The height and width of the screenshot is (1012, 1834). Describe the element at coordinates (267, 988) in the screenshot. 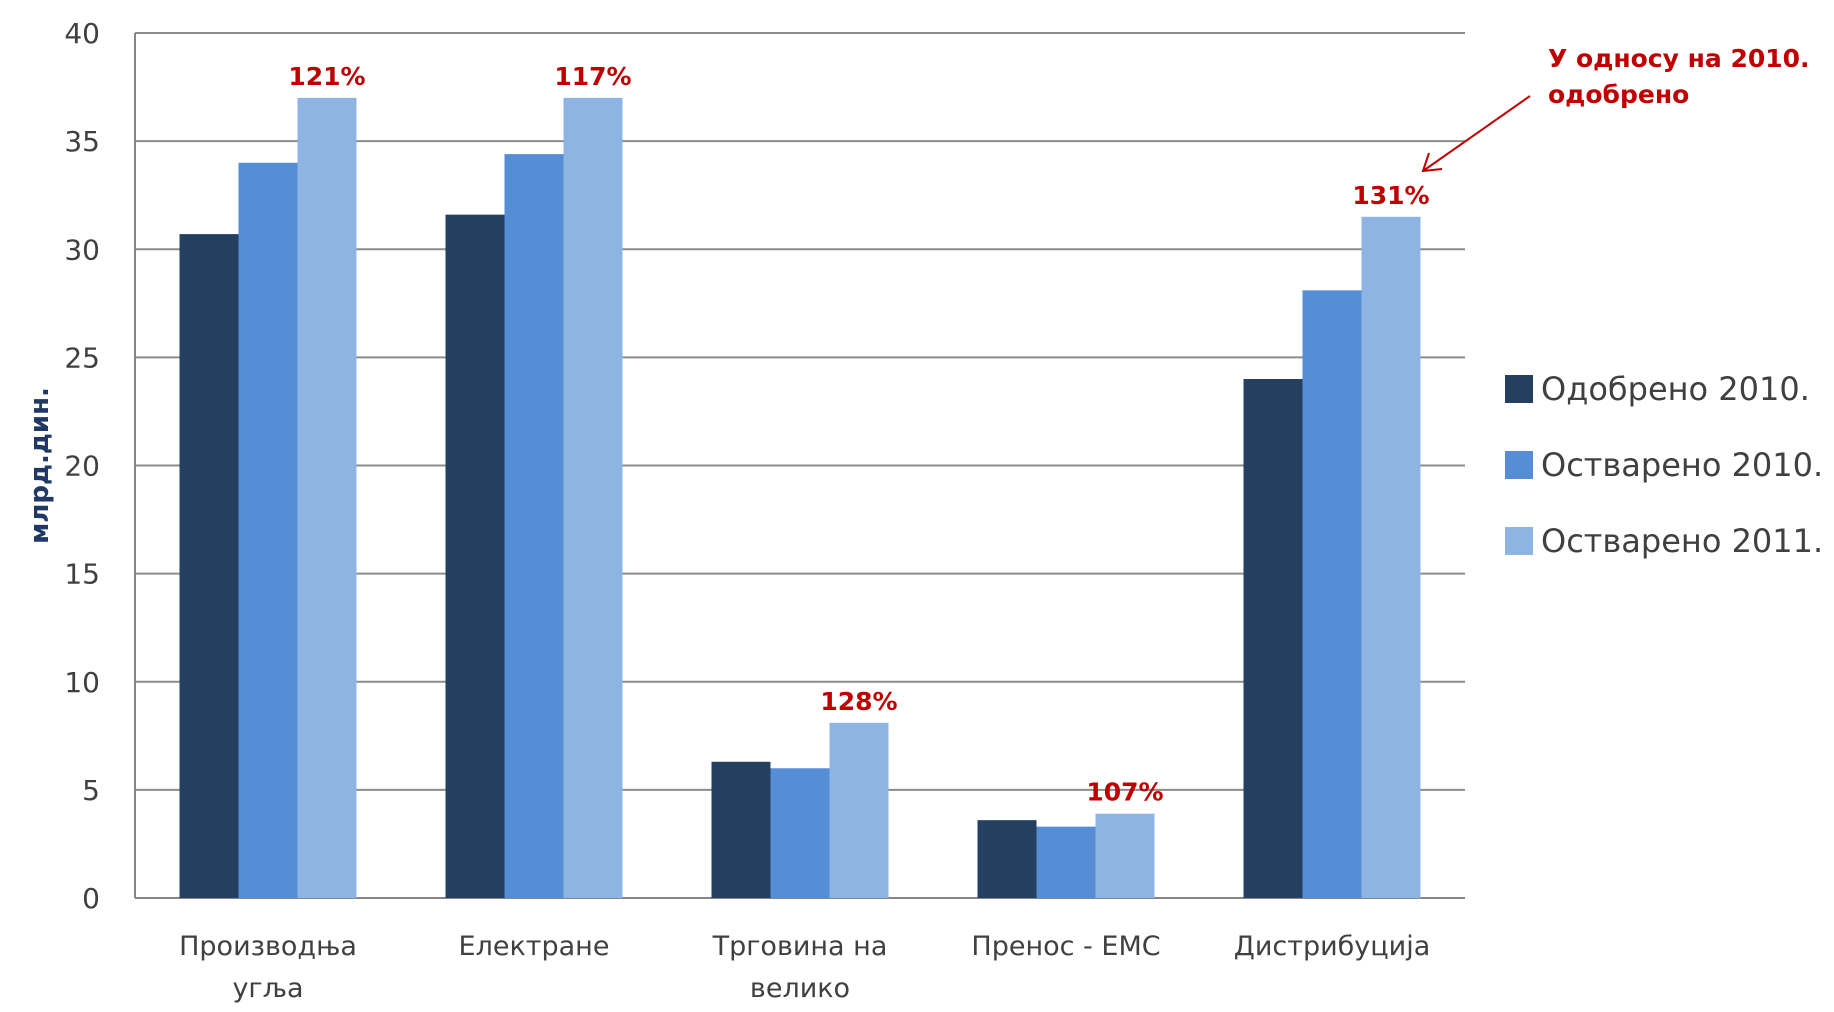

I see `x-tick-label: угља` at that location.